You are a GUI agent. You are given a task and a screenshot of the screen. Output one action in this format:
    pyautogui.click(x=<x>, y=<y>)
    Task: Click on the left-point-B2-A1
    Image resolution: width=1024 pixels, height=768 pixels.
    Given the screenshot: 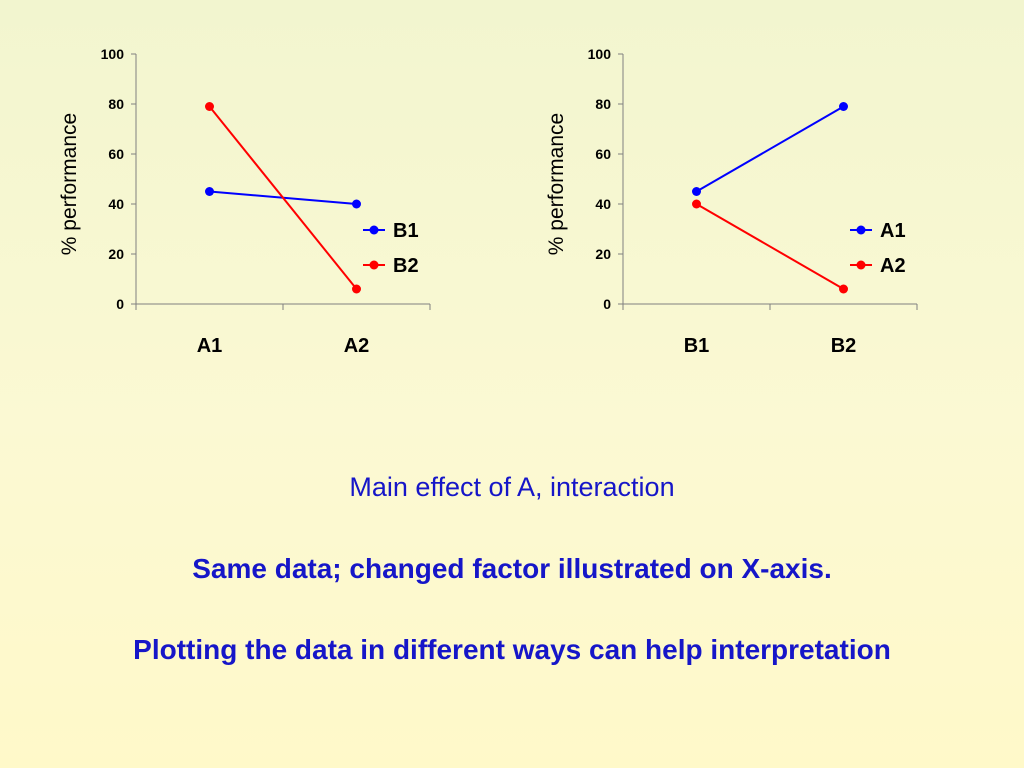 What is the action you would take?
    pyautogui.click(x=209, y=106)
    